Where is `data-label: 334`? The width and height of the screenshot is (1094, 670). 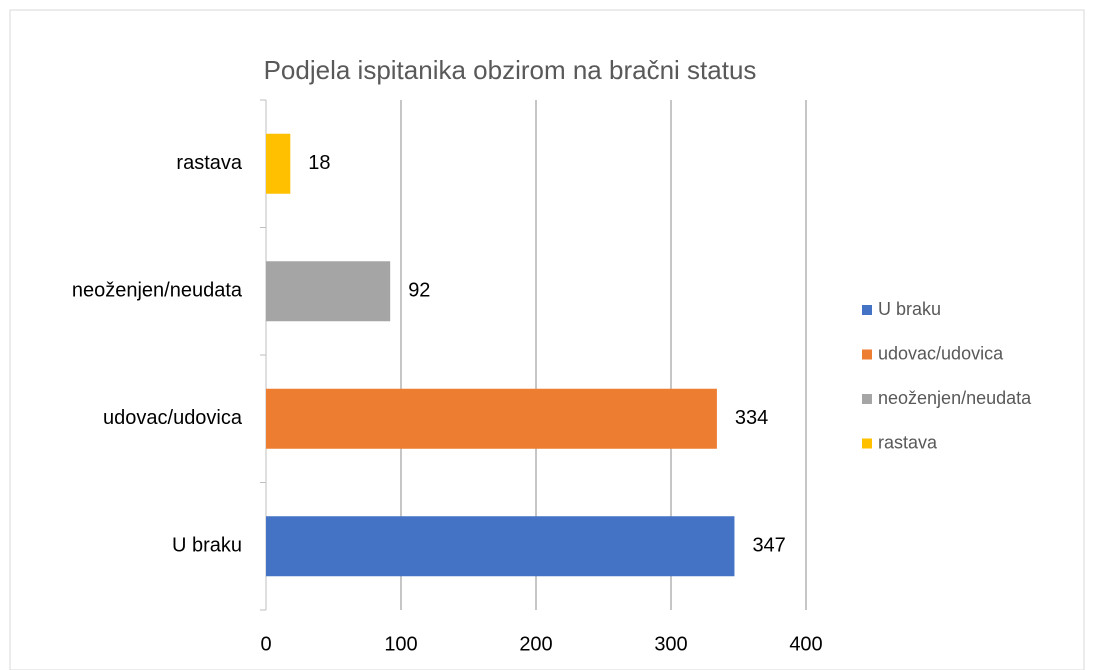 data-label: 334 is located at coordinates (751, 418).